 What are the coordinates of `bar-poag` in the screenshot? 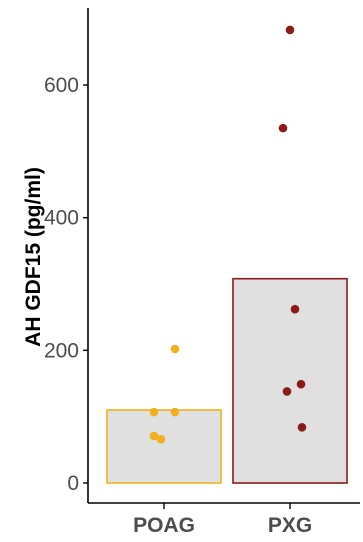 It's located at (164, 446).